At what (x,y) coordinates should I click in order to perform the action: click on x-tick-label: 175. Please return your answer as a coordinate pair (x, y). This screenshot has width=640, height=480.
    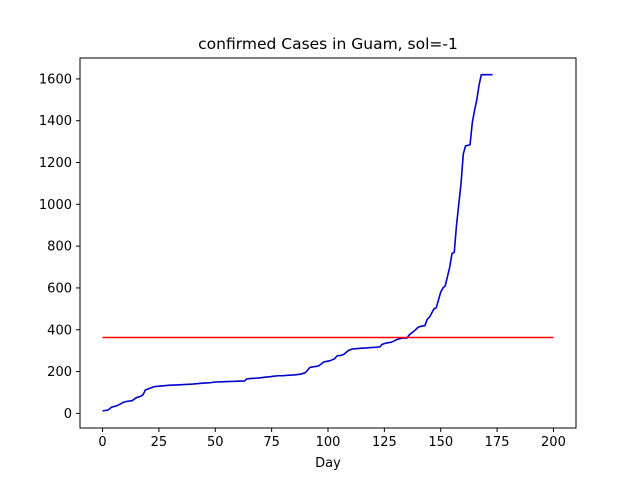
    Looking at the image, I should click on (497, 442).